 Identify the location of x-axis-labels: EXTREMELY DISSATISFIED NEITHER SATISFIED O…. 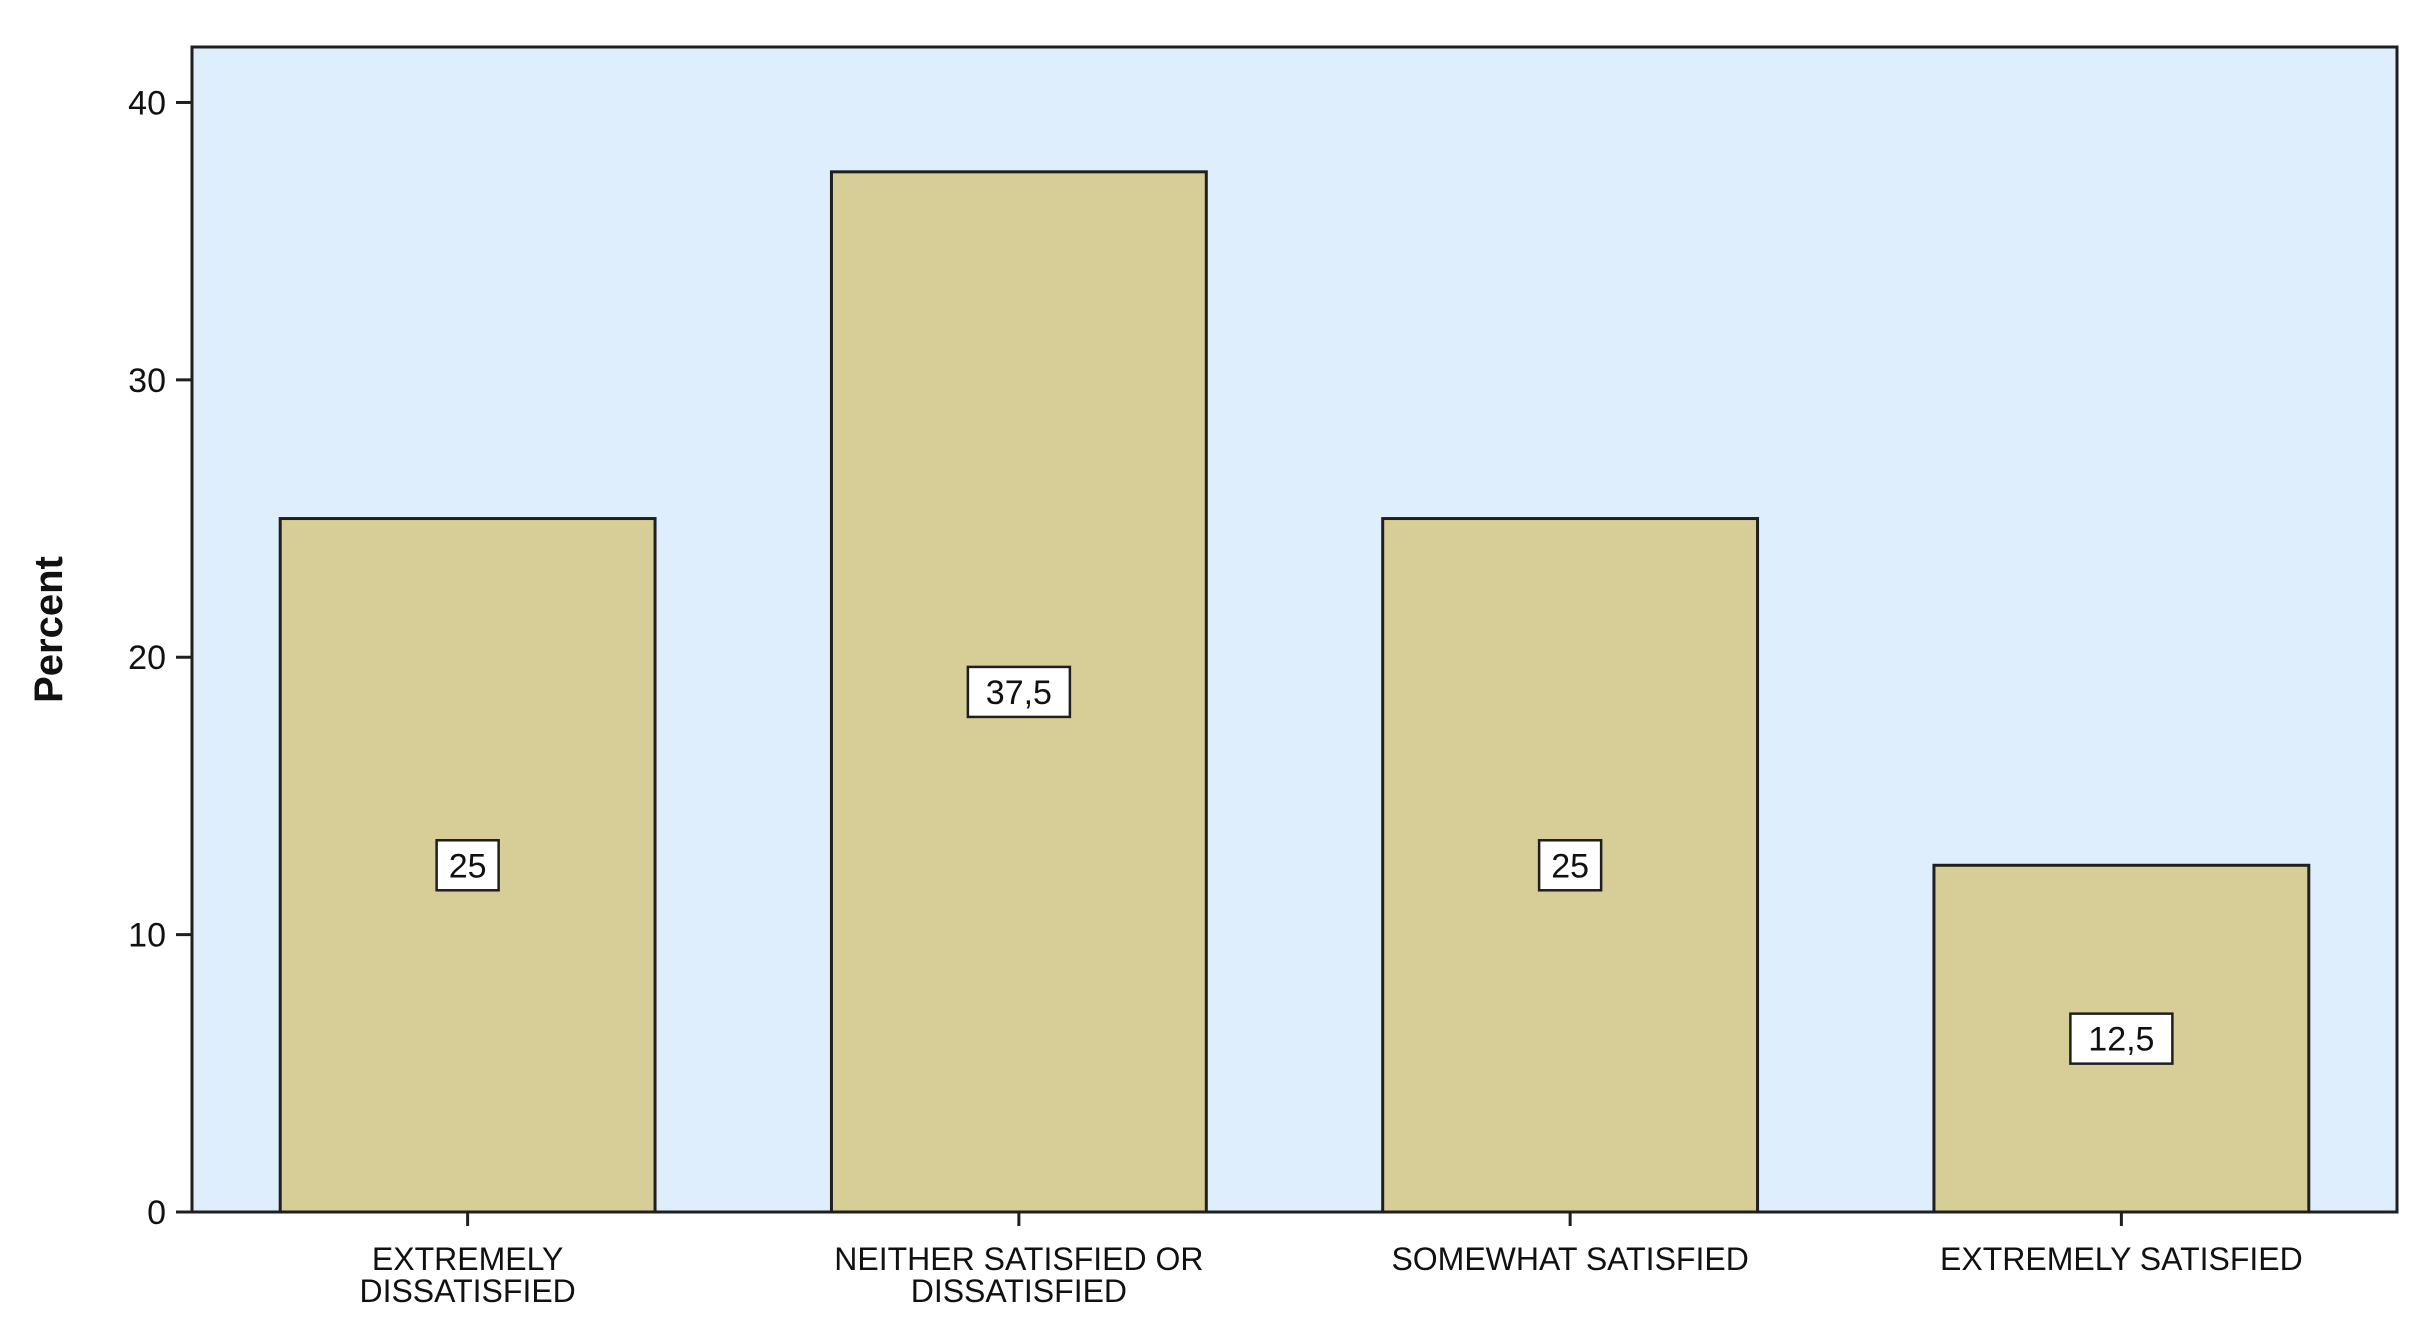
(1331, 1260).